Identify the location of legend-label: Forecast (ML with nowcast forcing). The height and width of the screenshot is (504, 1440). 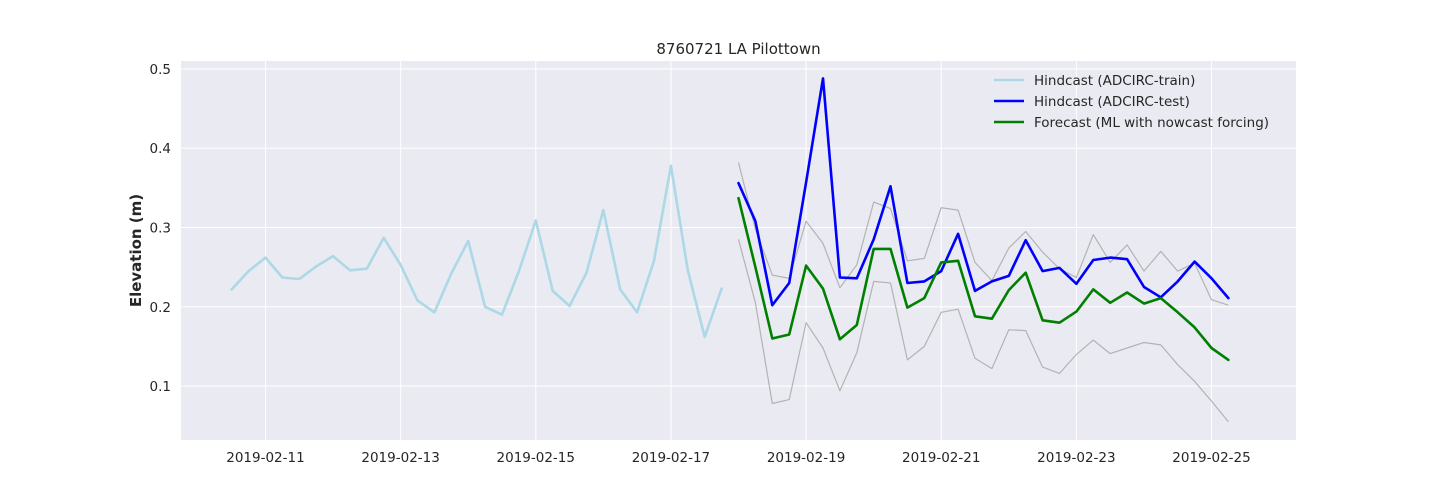
(1151, 123).